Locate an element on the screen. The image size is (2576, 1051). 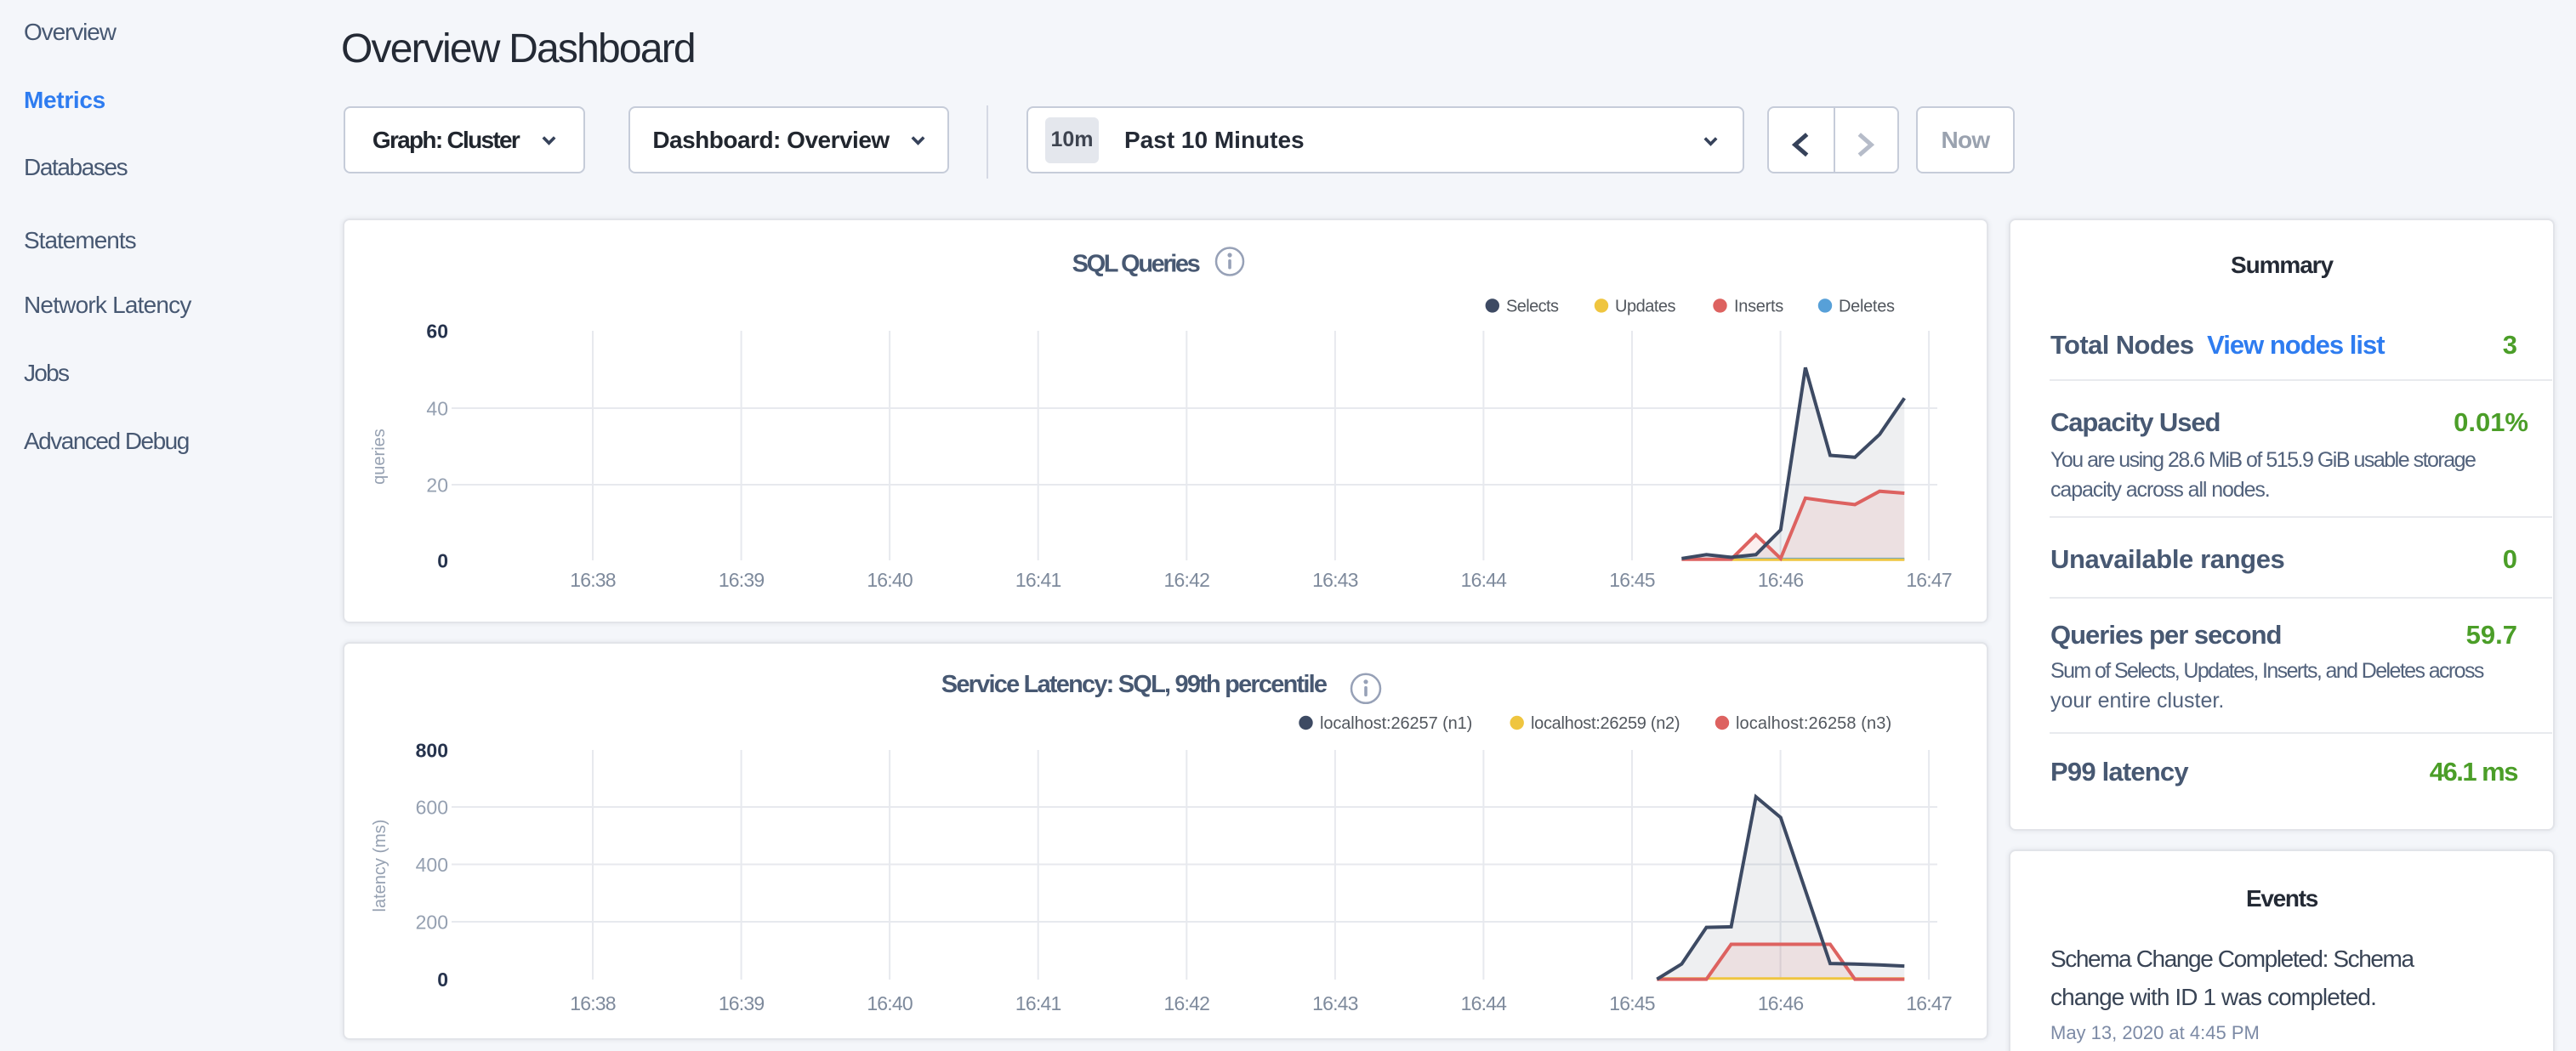
svg-text: latency (ms) is located at coordinates (380, 866).